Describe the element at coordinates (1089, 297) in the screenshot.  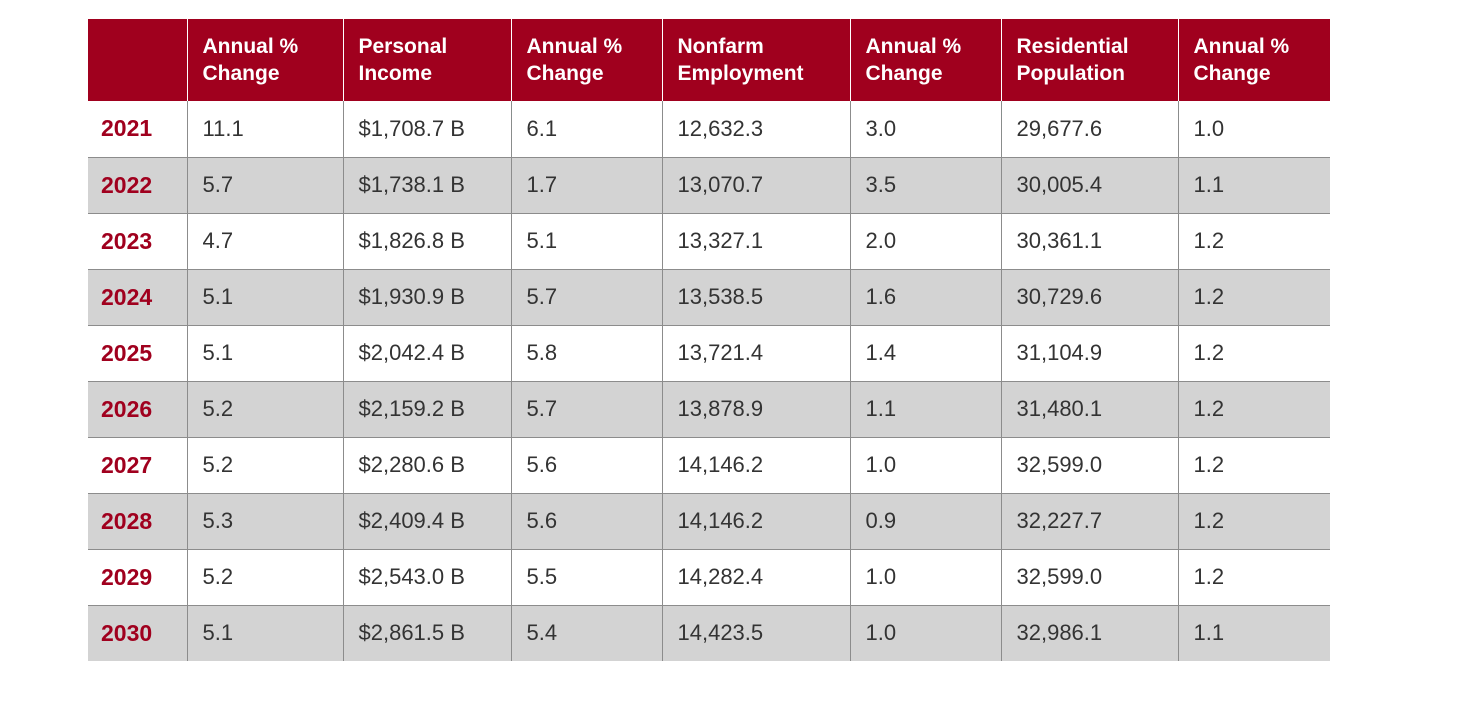
I see `residential-population-cell: 30,729.6` at that location.